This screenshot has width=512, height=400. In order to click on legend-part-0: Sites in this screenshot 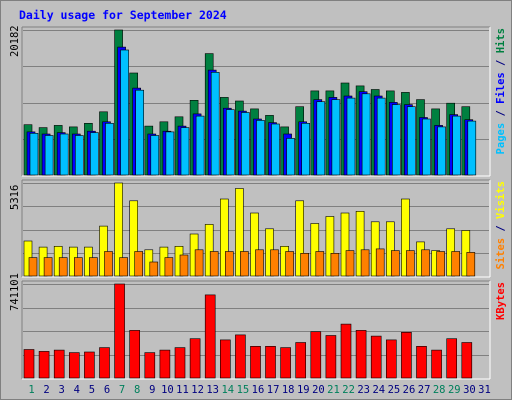, I will do `click(501, 254)`.